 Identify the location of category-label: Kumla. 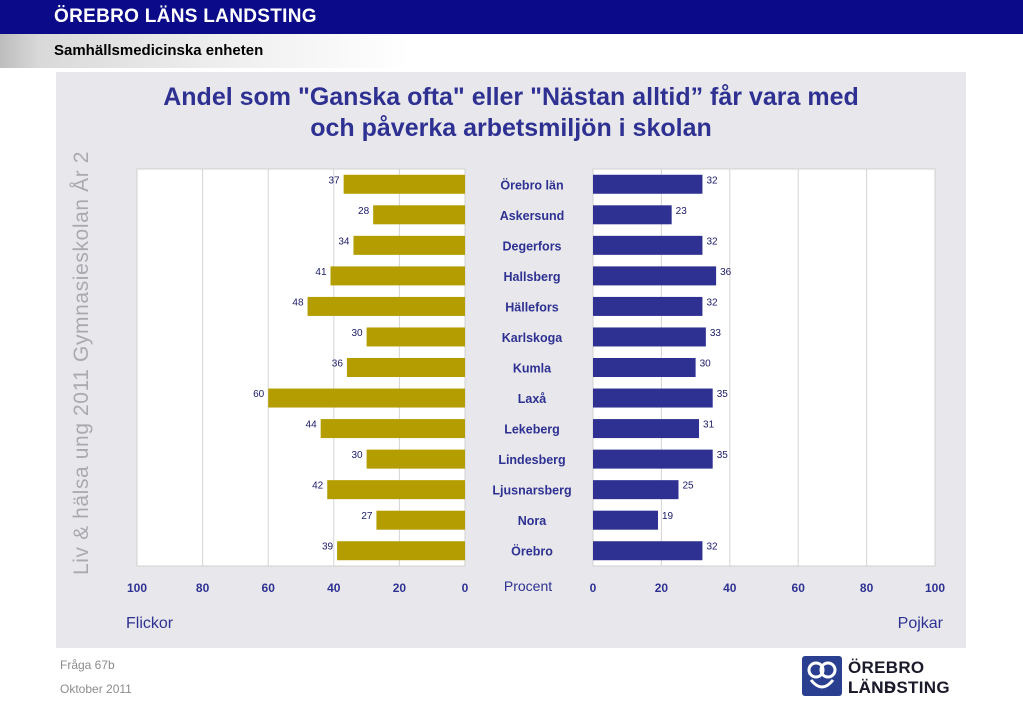
(532, 369).